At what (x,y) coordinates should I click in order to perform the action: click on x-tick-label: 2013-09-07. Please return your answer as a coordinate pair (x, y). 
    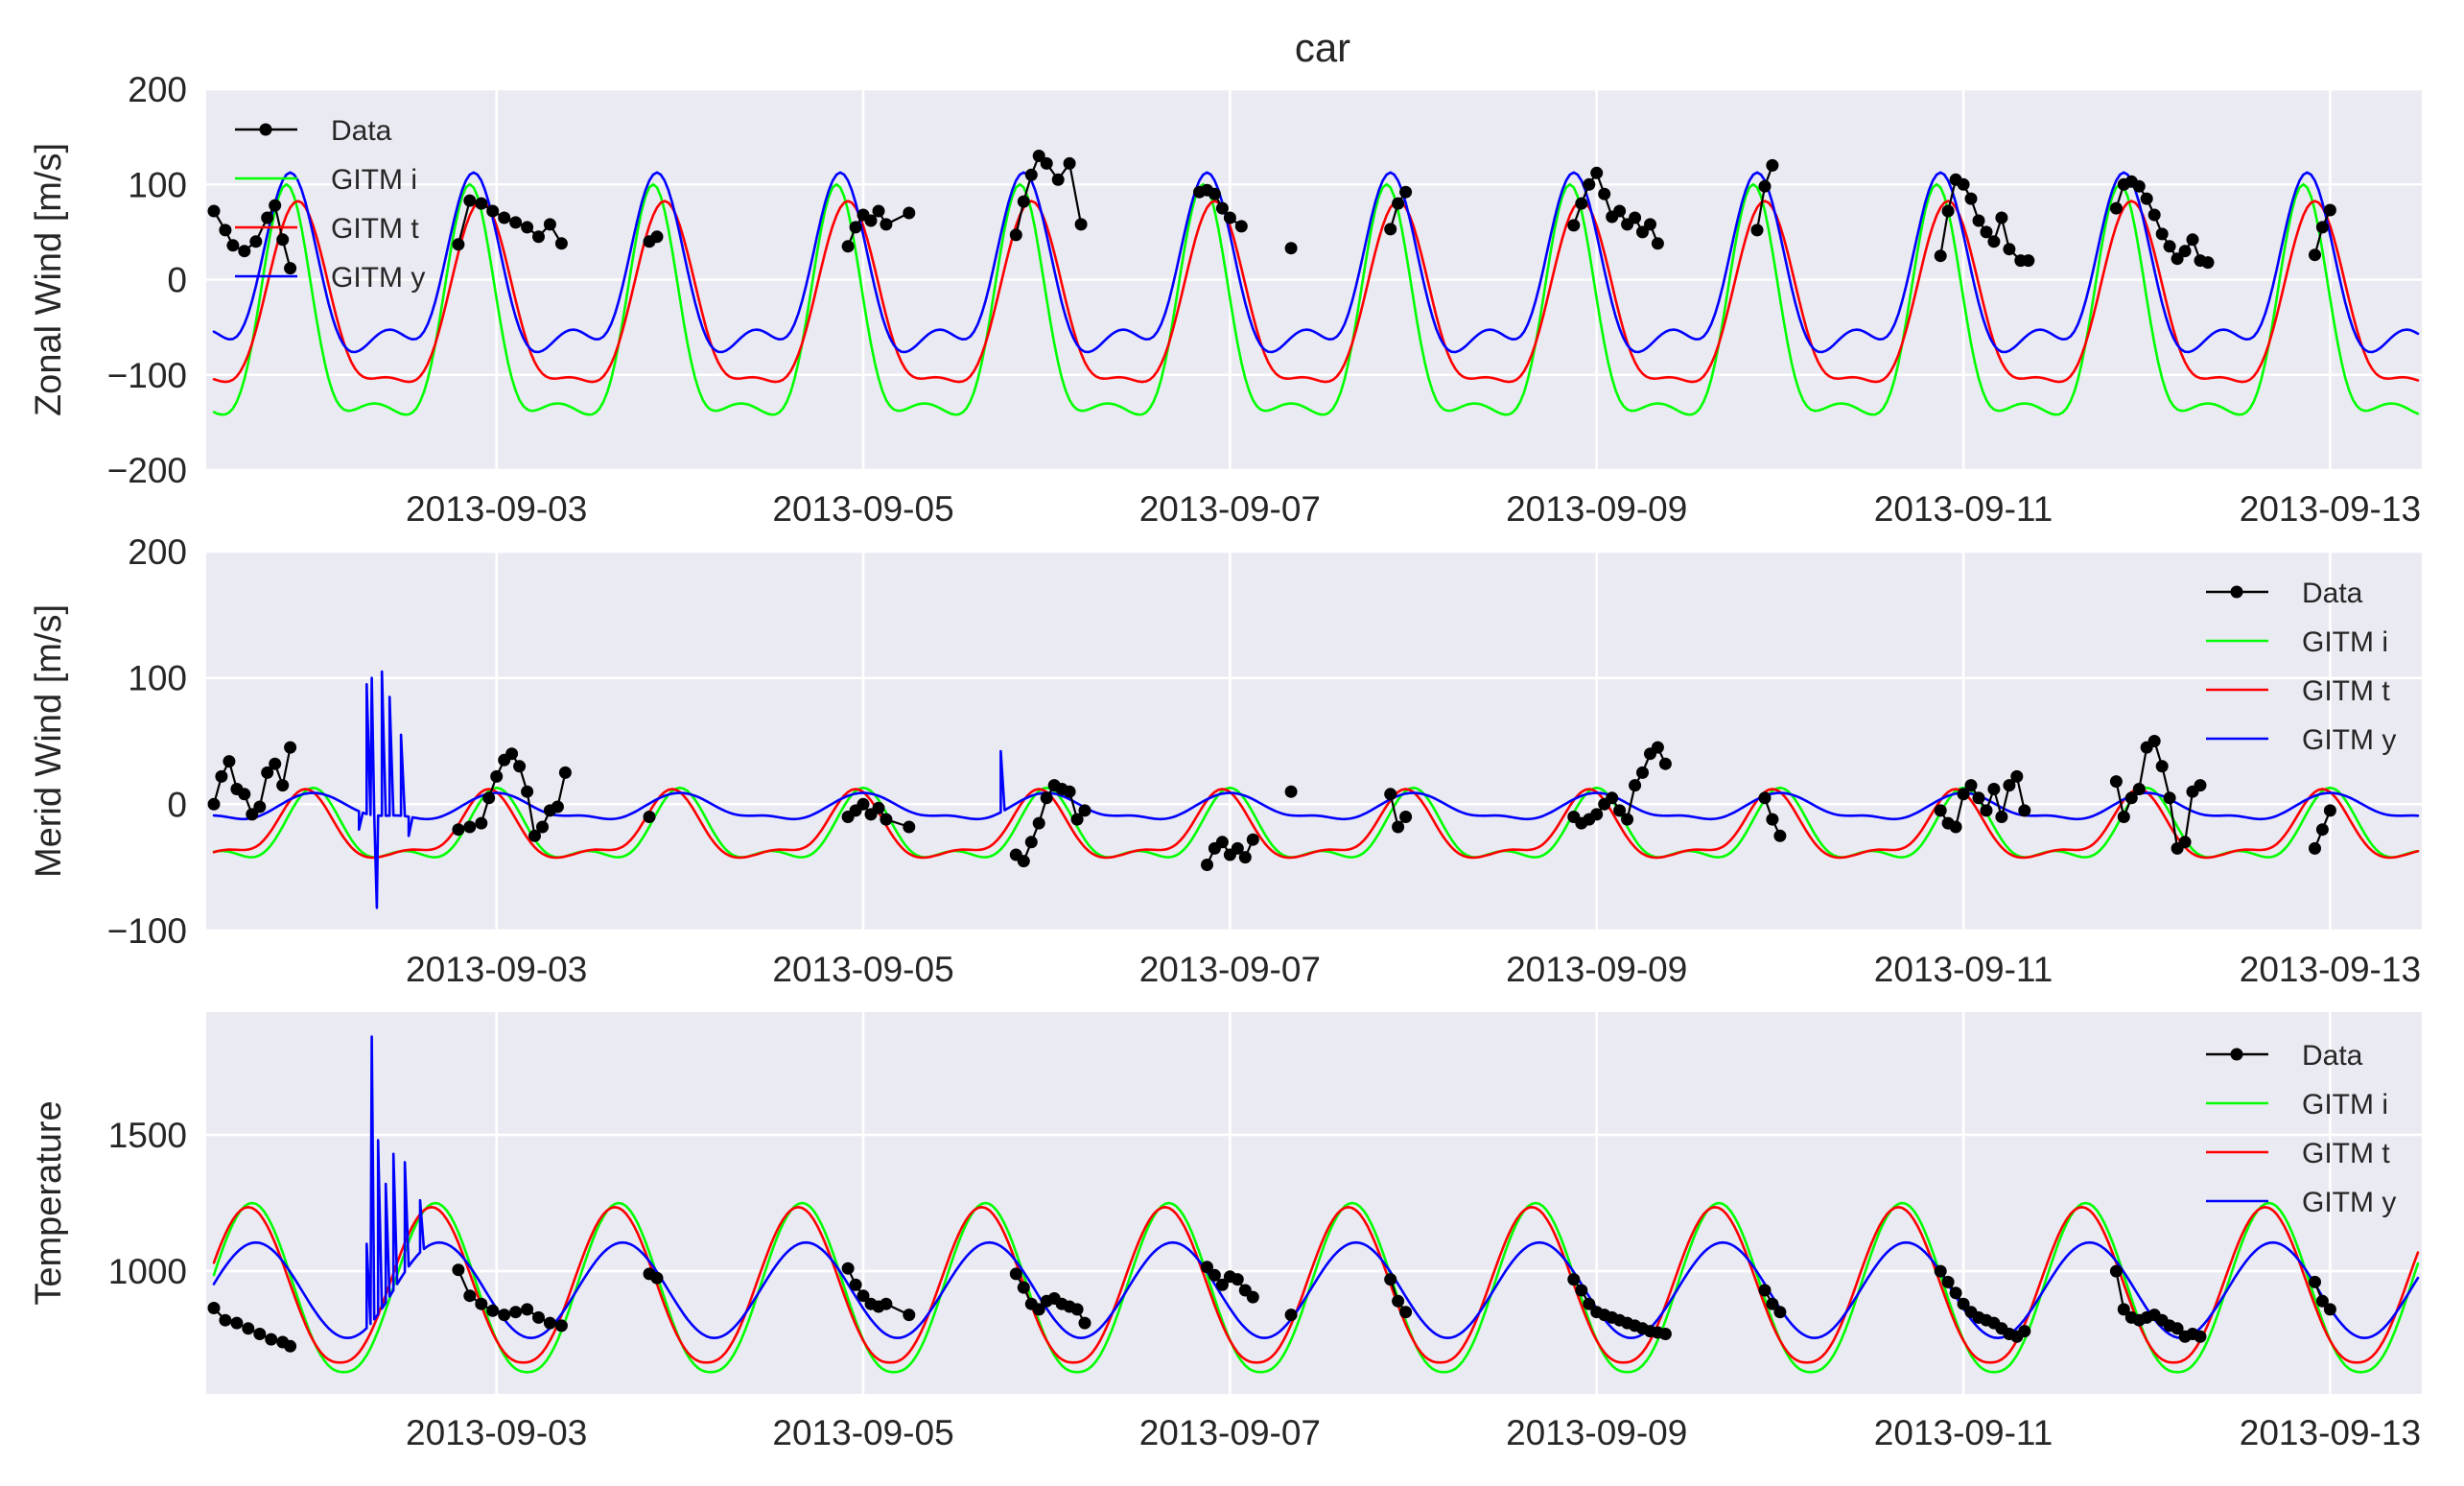
    Looking at the image, I should click on (1230, 969).